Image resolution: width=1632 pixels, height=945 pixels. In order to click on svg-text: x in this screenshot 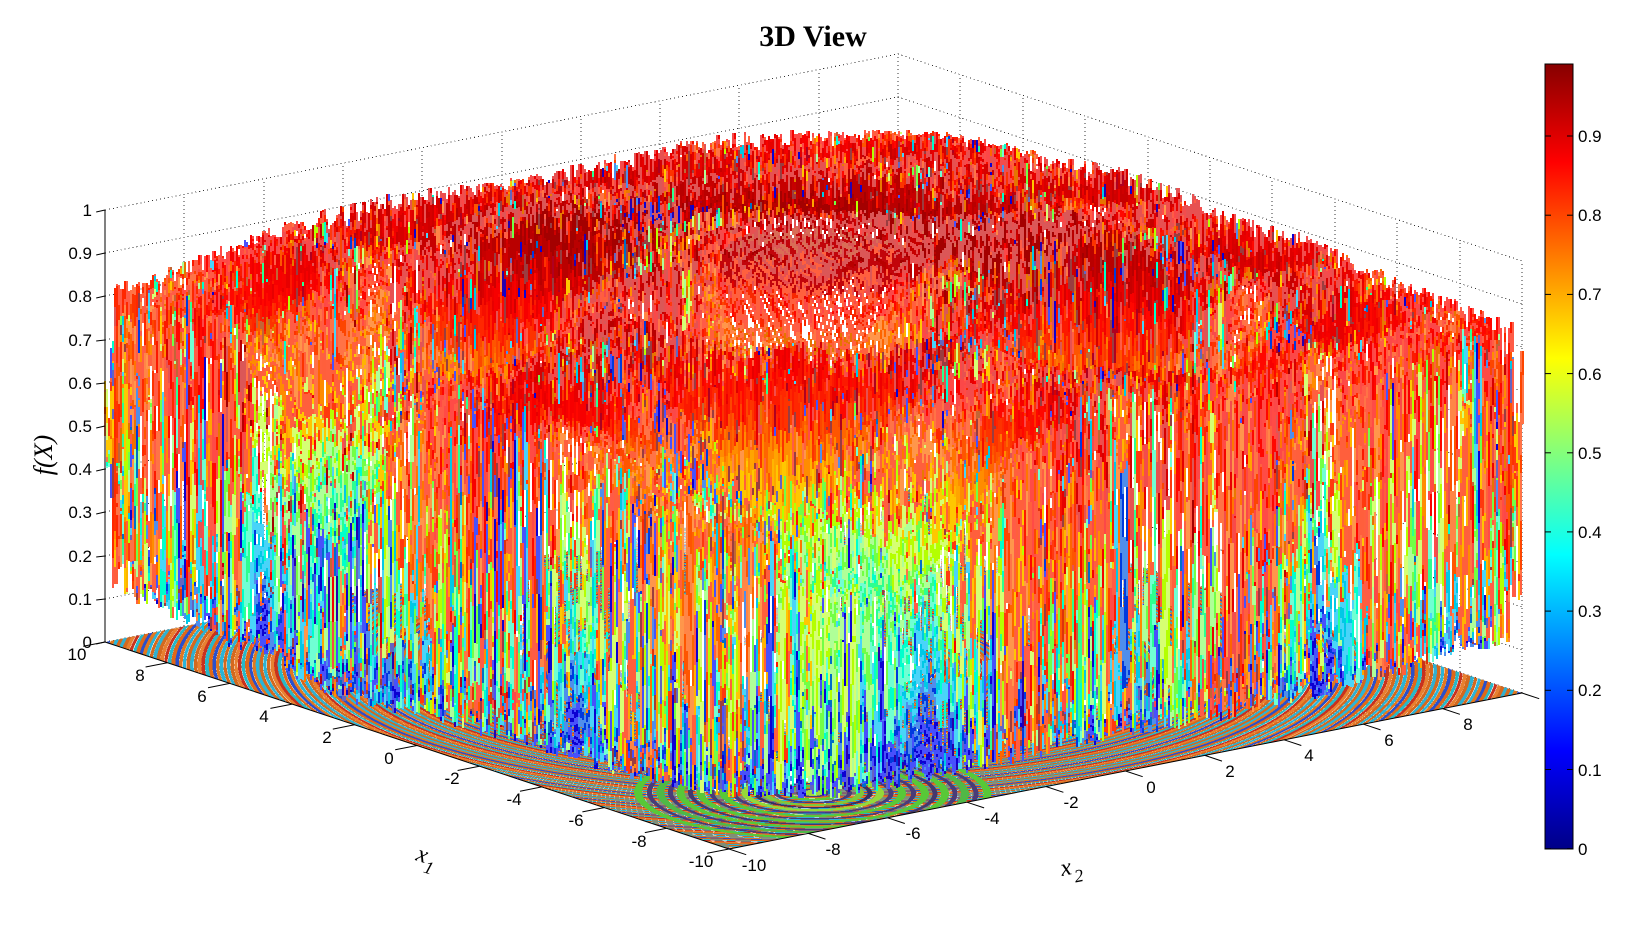, I will do `click(1065, 868)`.